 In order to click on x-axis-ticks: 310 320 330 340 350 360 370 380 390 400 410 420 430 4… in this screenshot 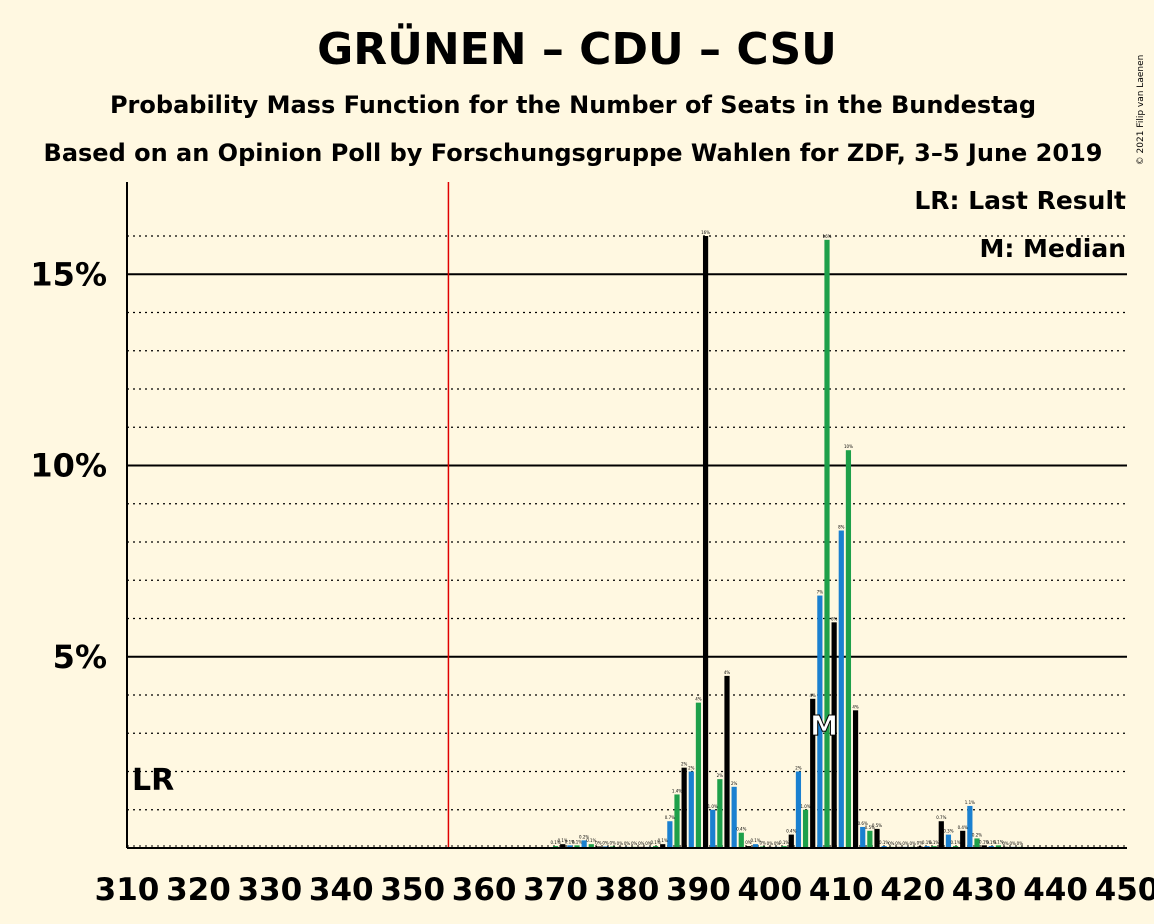, I will do `click(624, 890)`.